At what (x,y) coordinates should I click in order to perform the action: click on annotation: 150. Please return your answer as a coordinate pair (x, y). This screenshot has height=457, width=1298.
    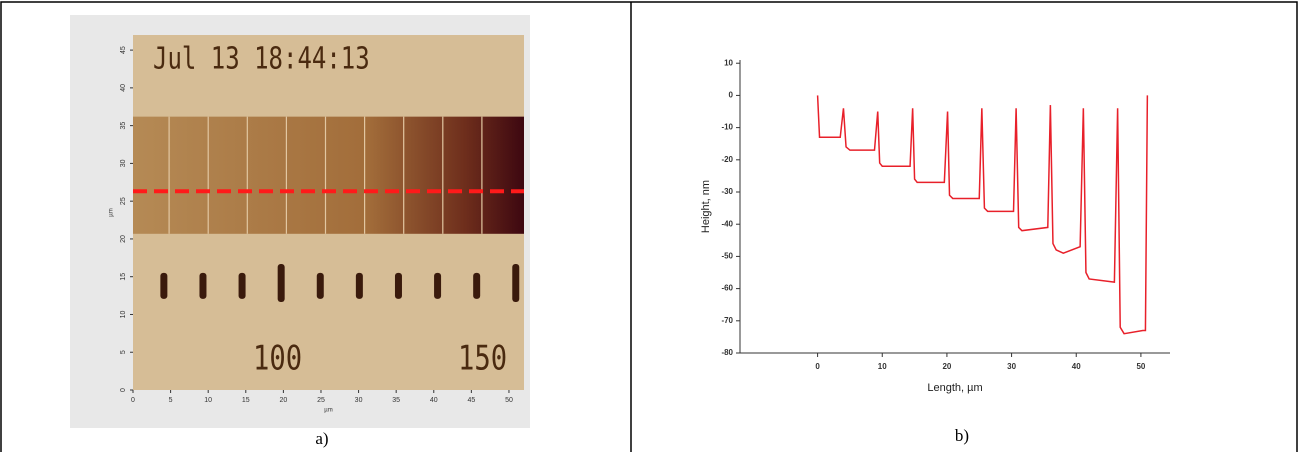
    Looking at the image, I should click on (482, 358).